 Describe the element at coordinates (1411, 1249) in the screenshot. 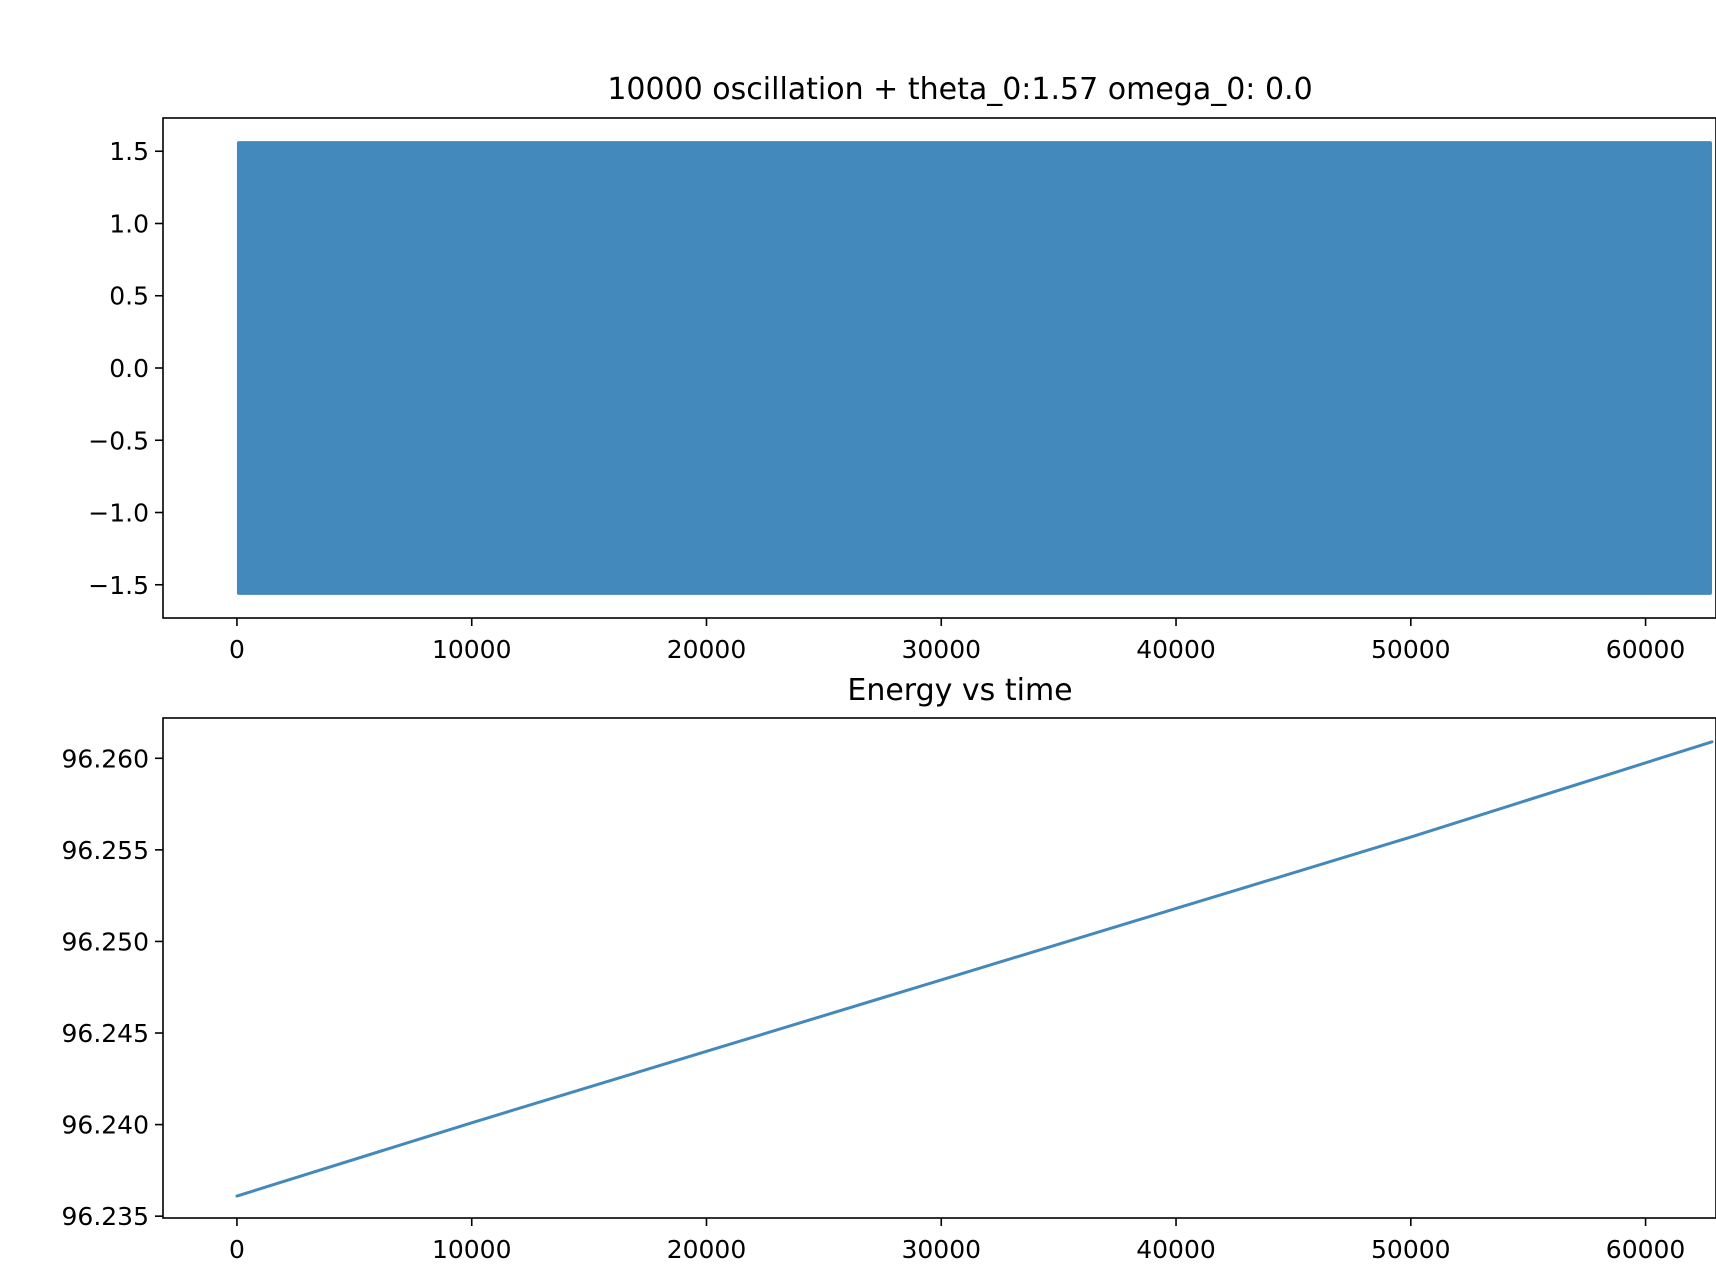

I see `energy-chart-xtick-label: 50000` at that location.